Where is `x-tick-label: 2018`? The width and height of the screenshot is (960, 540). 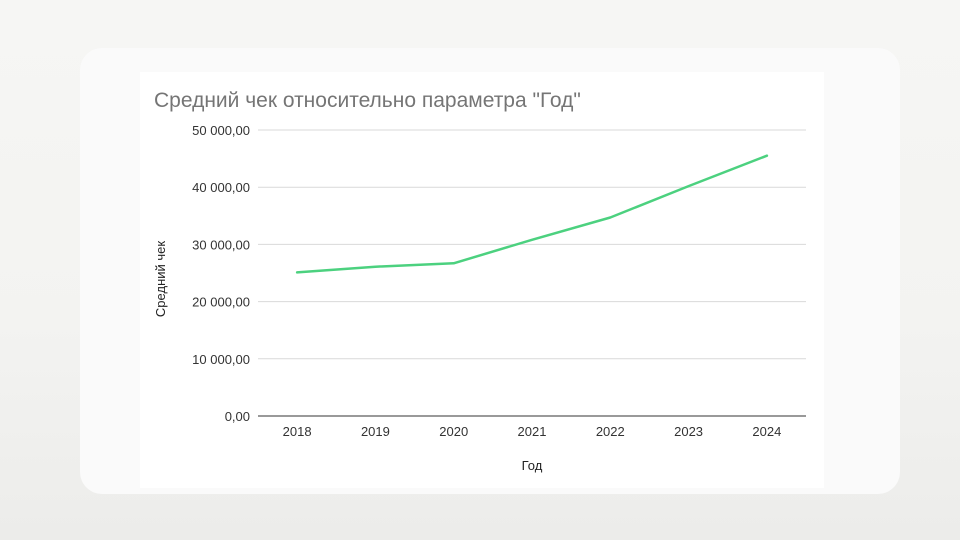 x-tick-label: 2018 is located at coordinates (297, 431).